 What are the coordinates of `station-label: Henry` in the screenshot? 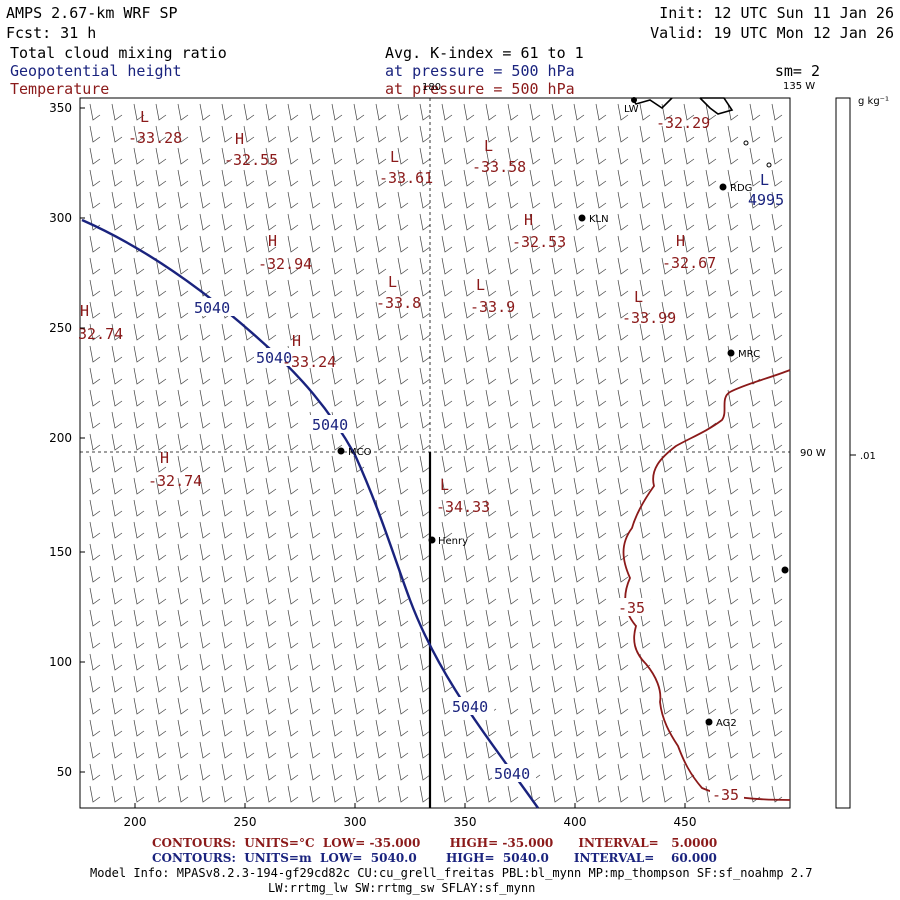 It's located at (453, 541).